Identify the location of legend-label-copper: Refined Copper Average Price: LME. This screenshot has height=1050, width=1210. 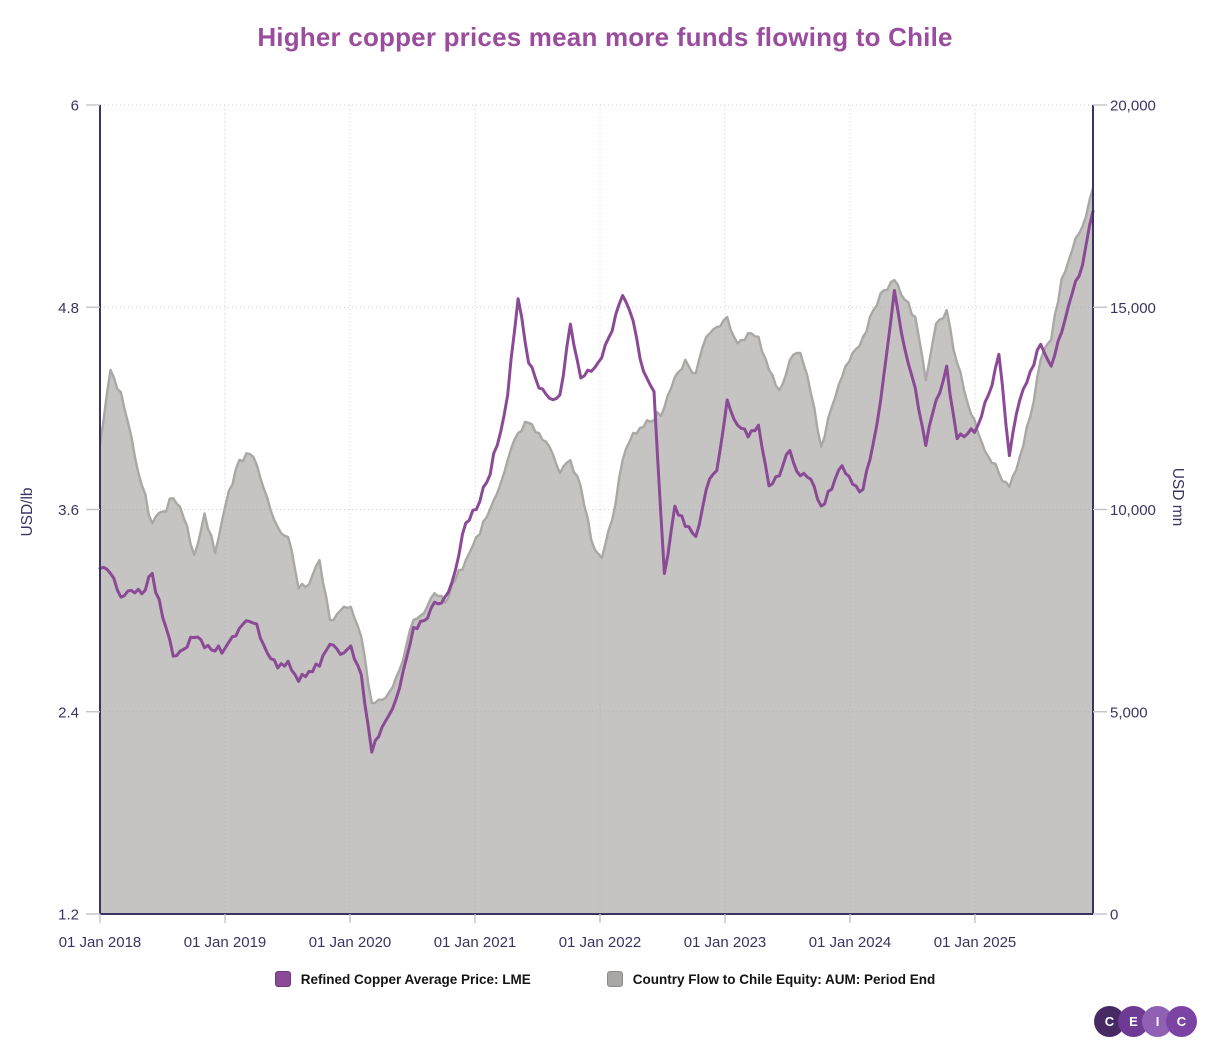
(415, 979).